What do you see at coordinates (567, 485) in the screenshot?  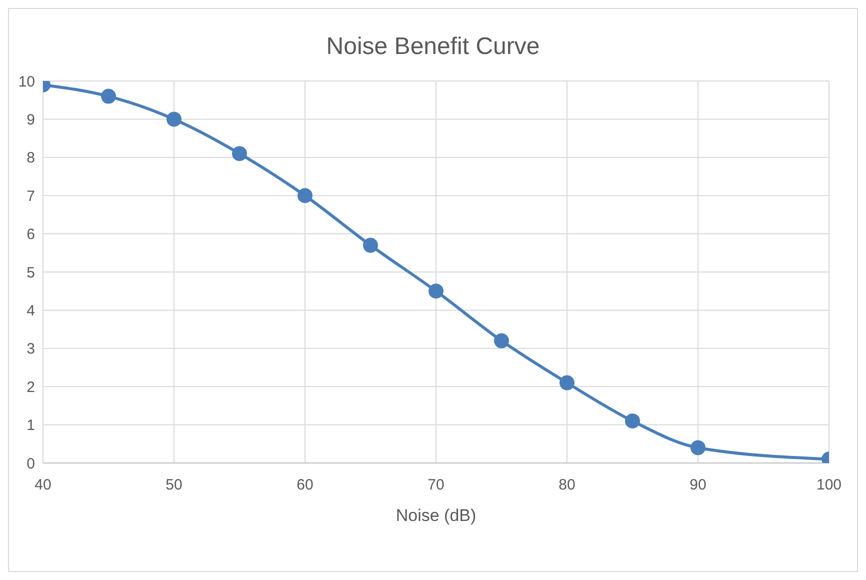 I see `x-tick-label: 80` at bounding box center [567, 485].